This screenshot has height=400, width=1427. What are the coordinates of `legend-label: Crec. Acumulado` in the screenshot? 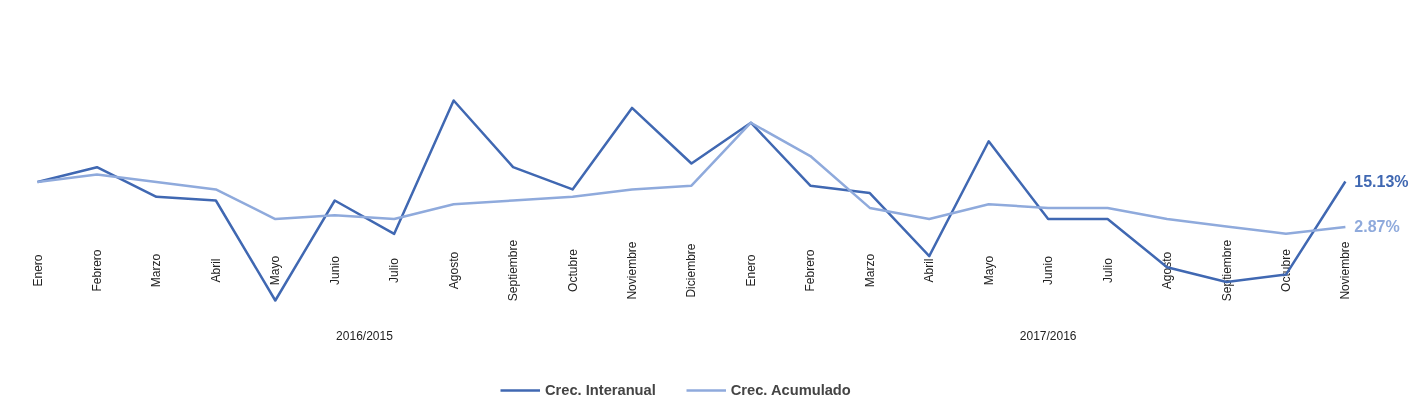 It's located at (790, 390).